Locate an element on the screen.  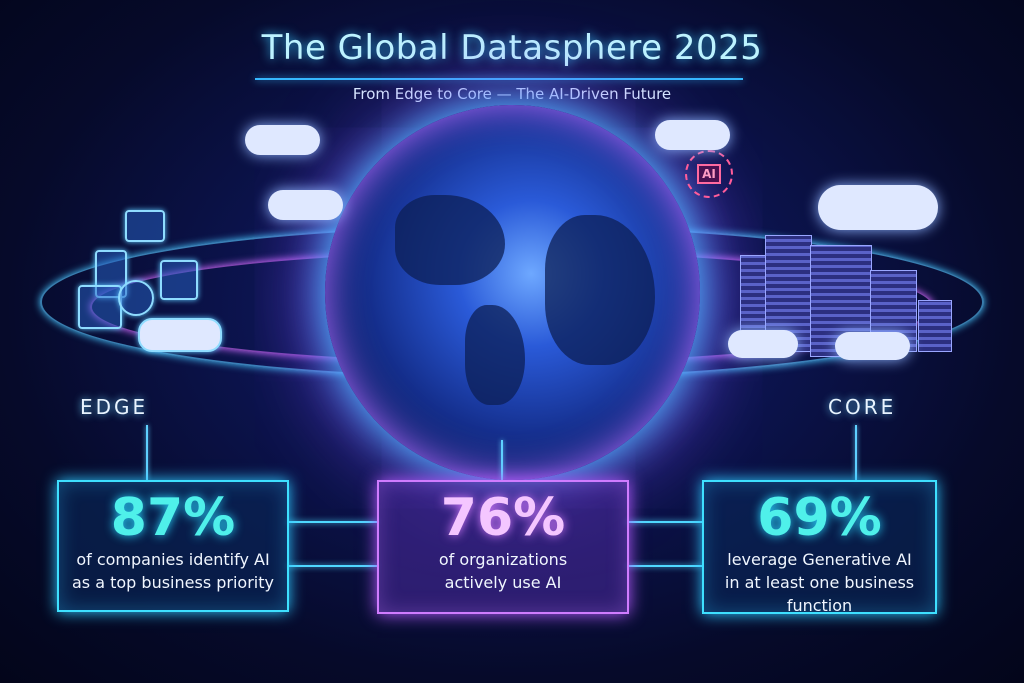
car-icon is located at coordinates (180, 335).